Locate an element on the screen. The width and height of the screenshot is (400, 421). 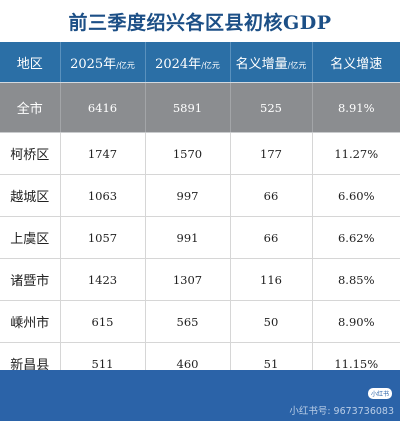
region-cell: 诸暨市 is located at coordinates (30, 279).